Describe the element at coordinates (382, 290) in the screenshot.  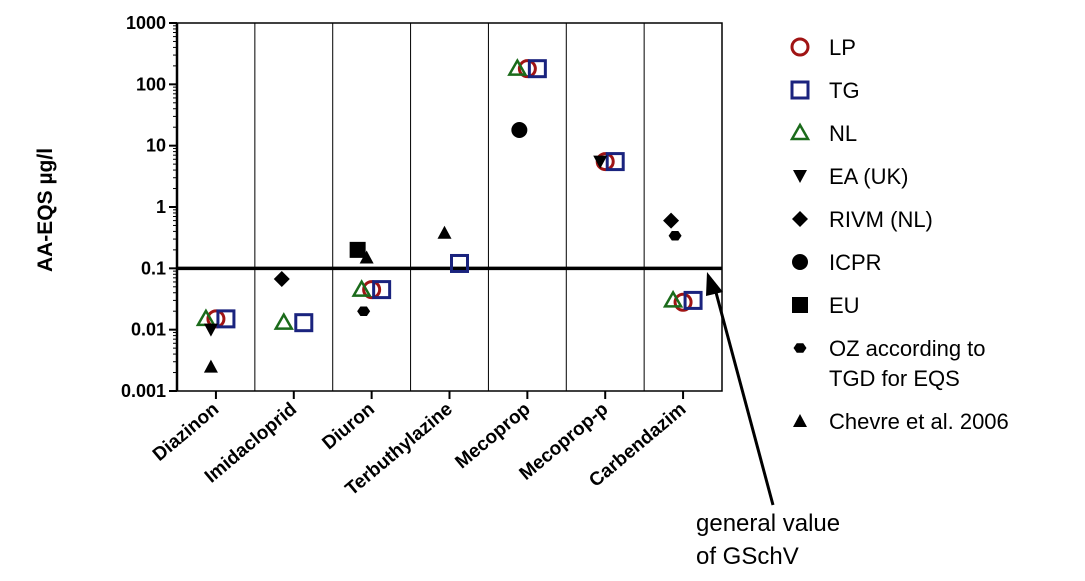
I see `point-tg-diuron` at that location.